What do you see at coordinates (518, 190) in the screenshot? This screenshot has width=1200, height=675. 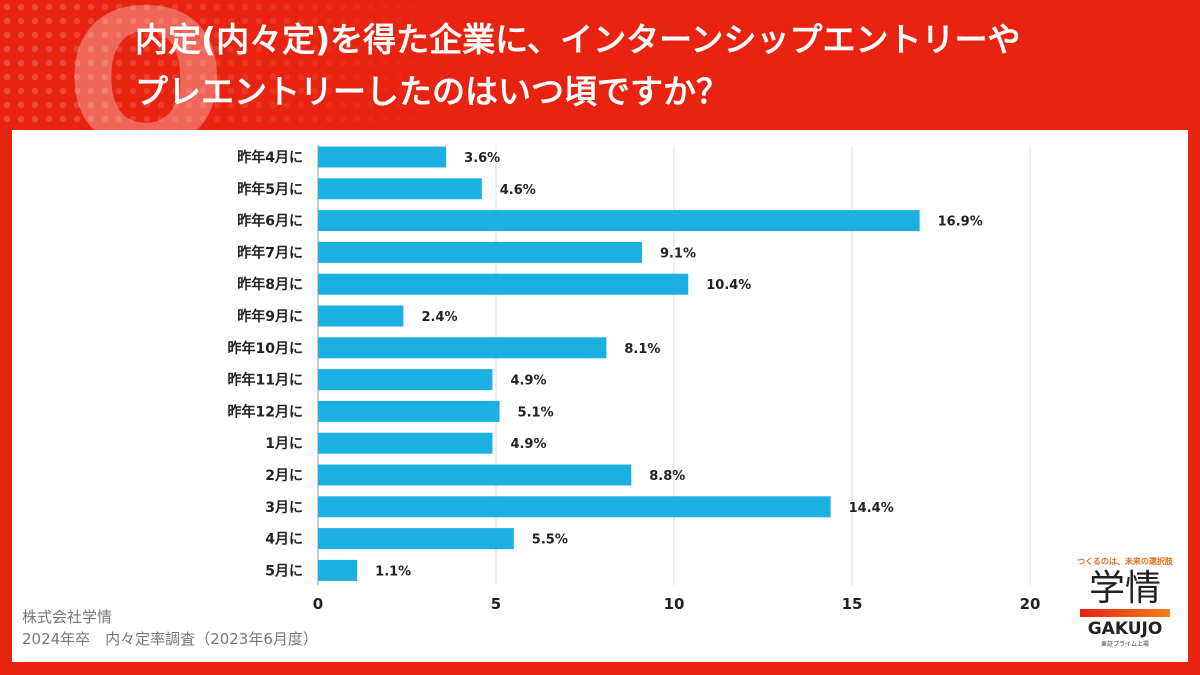 I see `data-label: 4.6%` at bounding box center [518, 190].